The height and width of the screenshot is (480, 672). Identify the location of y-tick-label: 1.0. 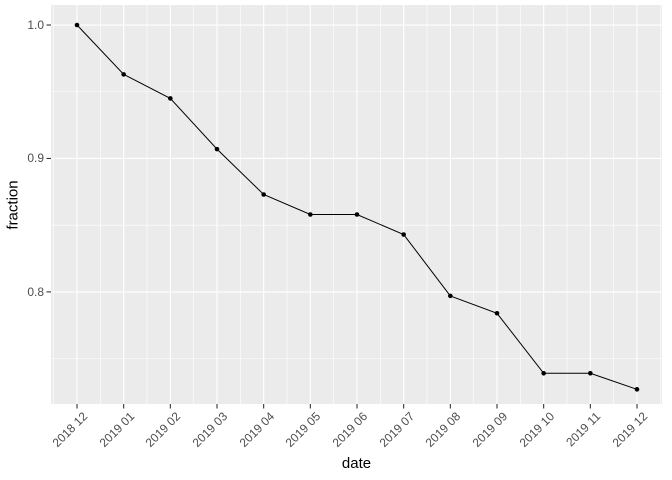
(35, 25).